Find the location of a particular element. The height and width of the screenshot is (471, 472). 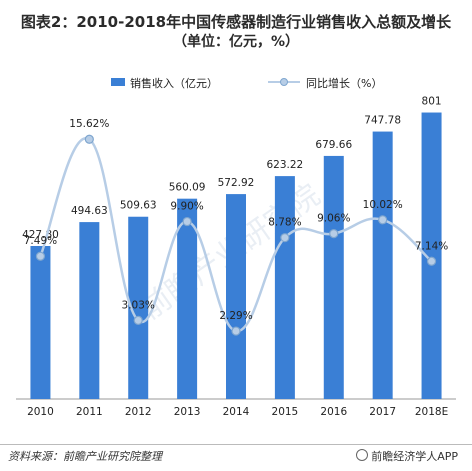

legend-line-label: 同比增长（%） is located at coordinates (344, 83).